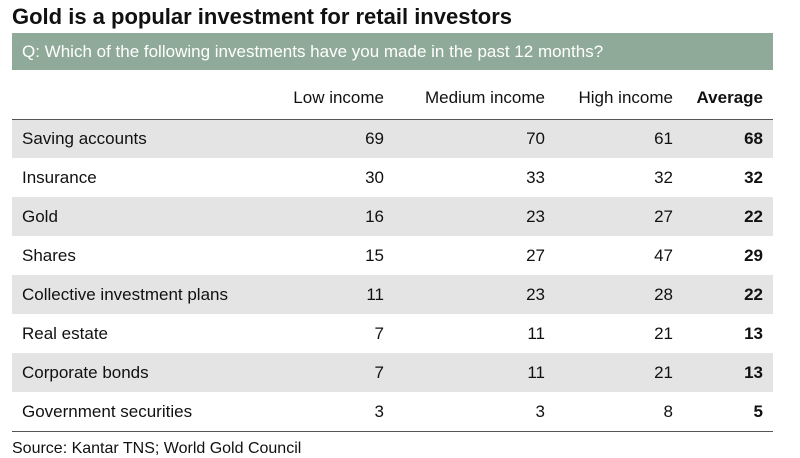 The image size is (800, 458). Describe the element at coordinates (374, 138) in the screenshot. I see `cell-value: 69` at that location.